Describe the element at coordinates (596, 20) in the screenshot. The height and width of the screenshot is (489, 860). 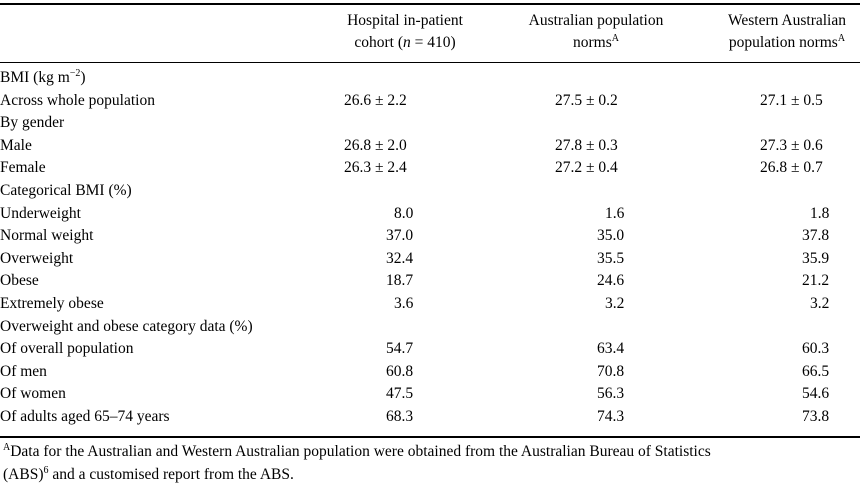
I see `header-line: Australian population` at that location.